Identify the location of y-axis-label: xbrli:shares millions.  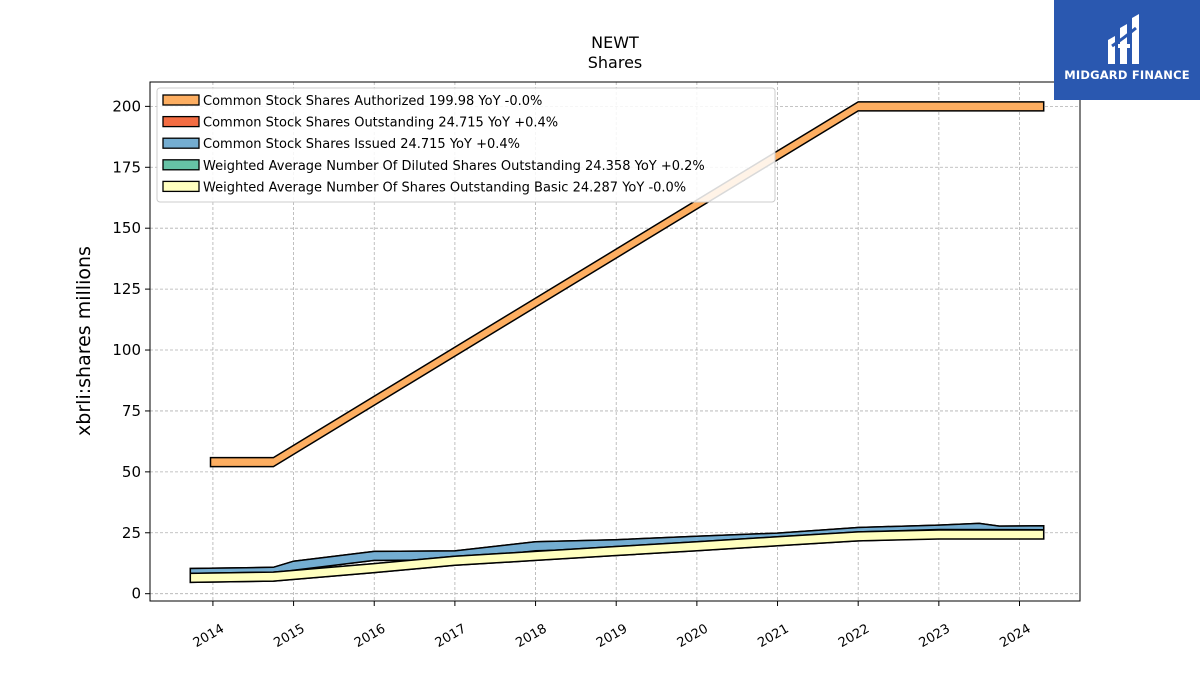
(84, 341).